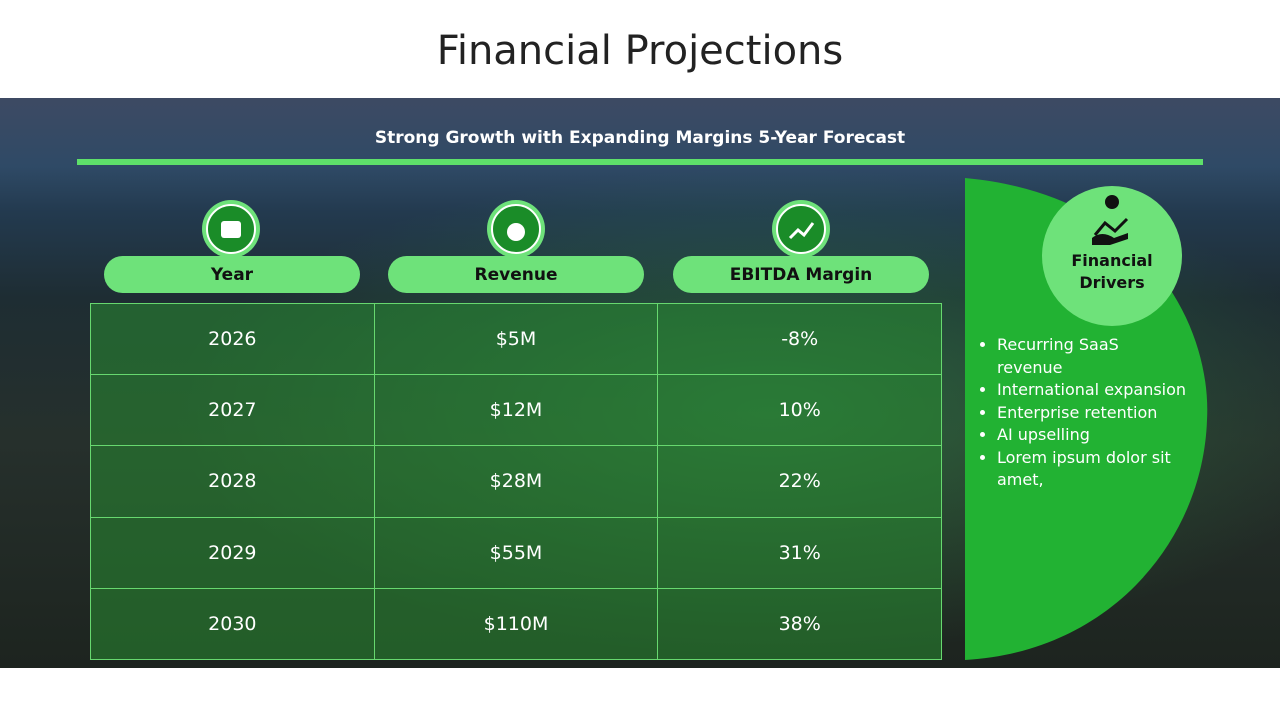 The width and height of the screenshot is (1280, 720). I want to click on table-cell: 31%, so click(799, 552).